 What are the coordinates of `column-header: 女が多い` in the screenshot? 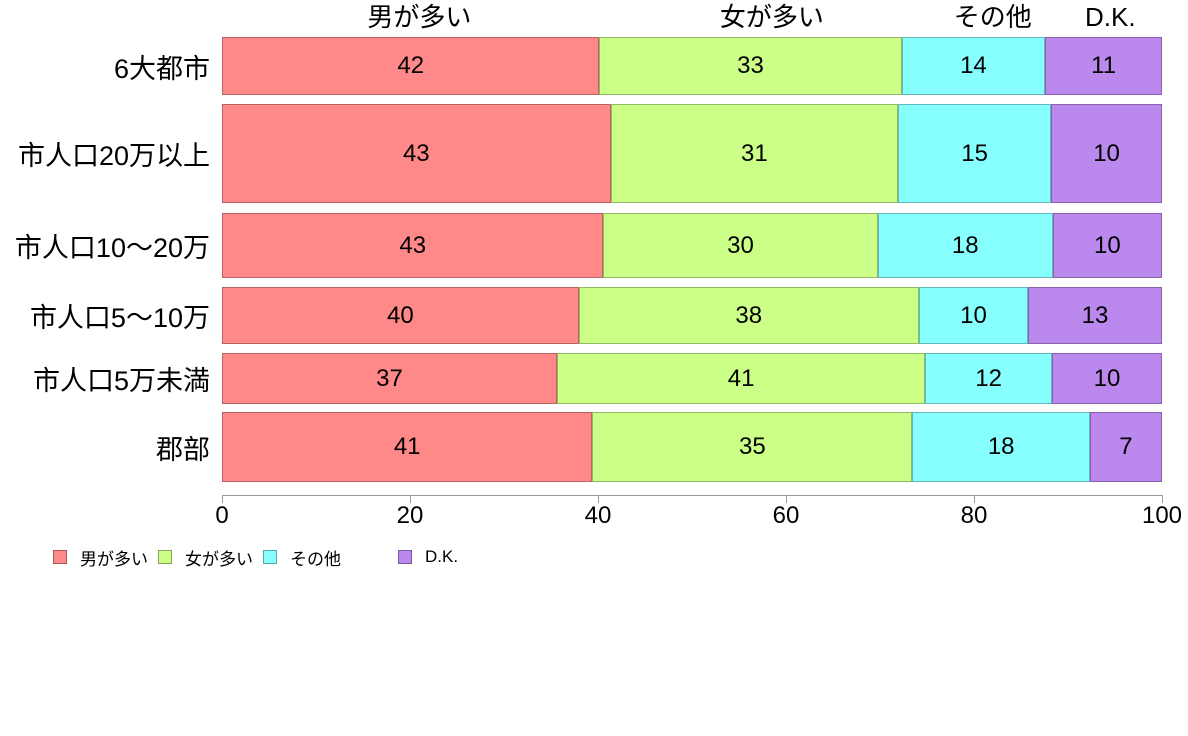 It's located at (771, 17).